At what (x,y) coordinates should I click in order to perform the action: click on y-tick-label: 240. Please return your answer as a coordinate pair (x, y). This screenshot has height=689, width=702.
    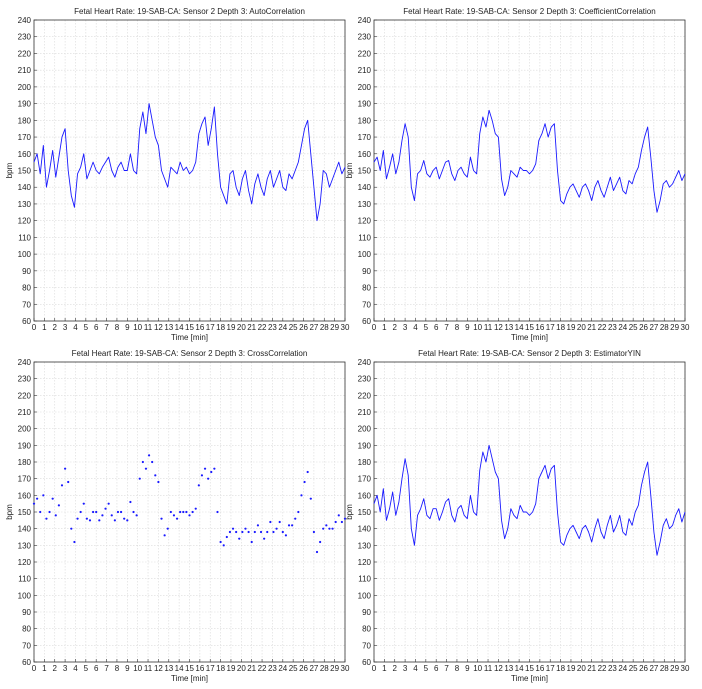
    Looking at the image, I should click on (365, 20).